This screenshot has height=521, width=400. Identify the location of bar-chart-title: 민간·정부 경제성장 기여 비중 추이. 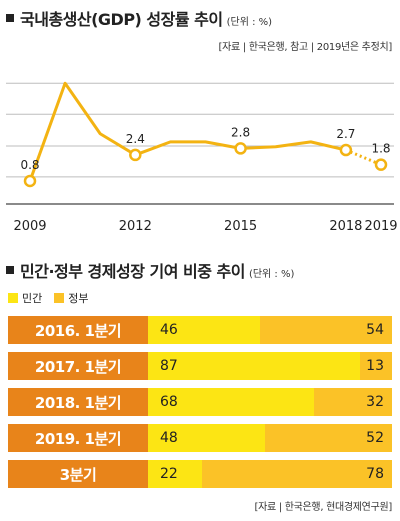
(132, 271).